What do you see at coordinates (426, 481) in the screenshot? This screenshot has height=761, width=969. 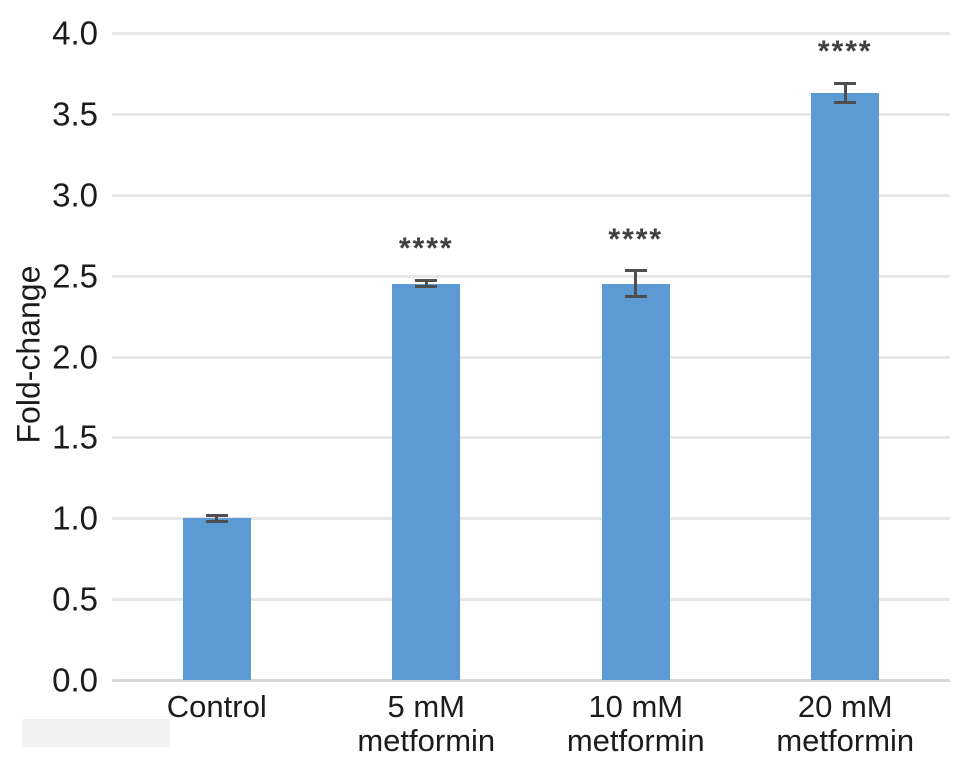 I see `bar-5-mm` at bounding box center [426, 481].